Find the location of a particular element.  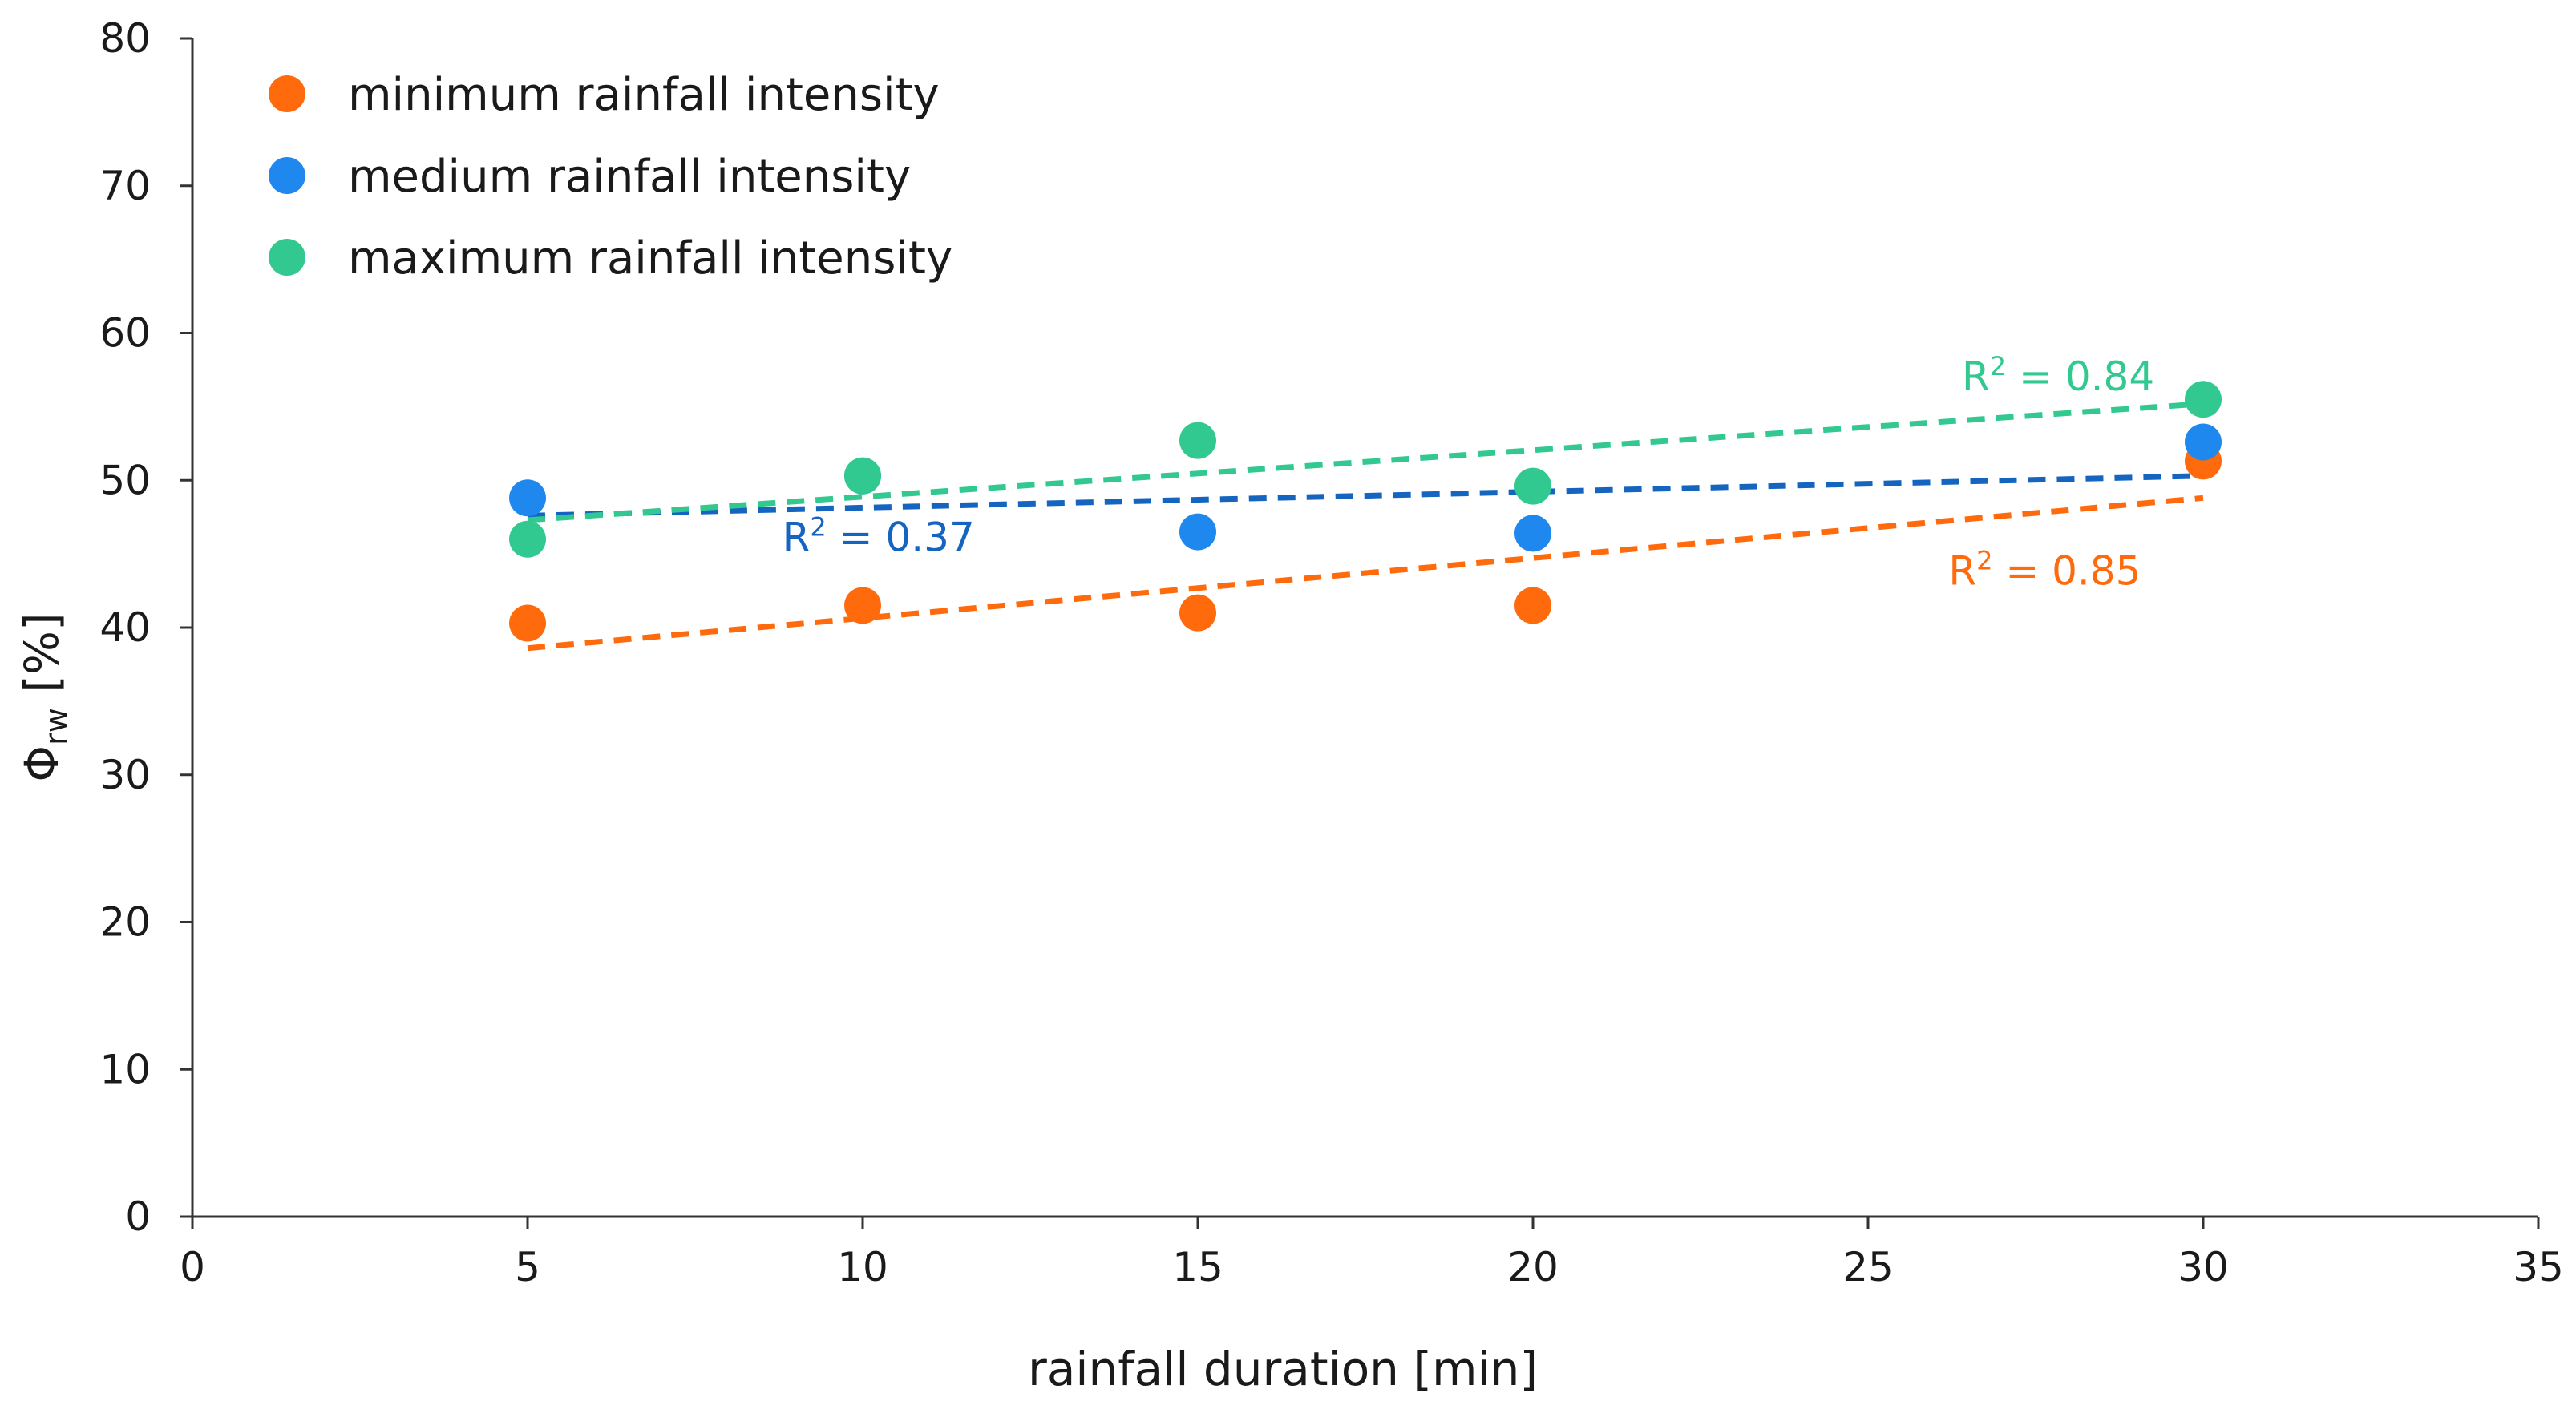

trend-lines is located at coordinates (1365, 526).